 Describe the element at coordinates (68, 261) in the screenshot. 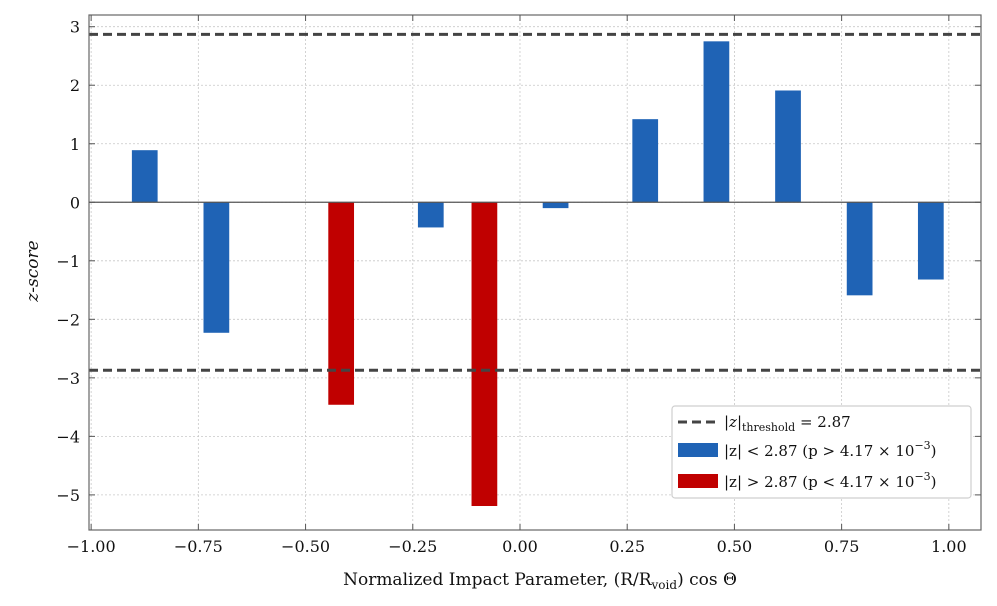

I see `y-tick-label: −1` at that location.